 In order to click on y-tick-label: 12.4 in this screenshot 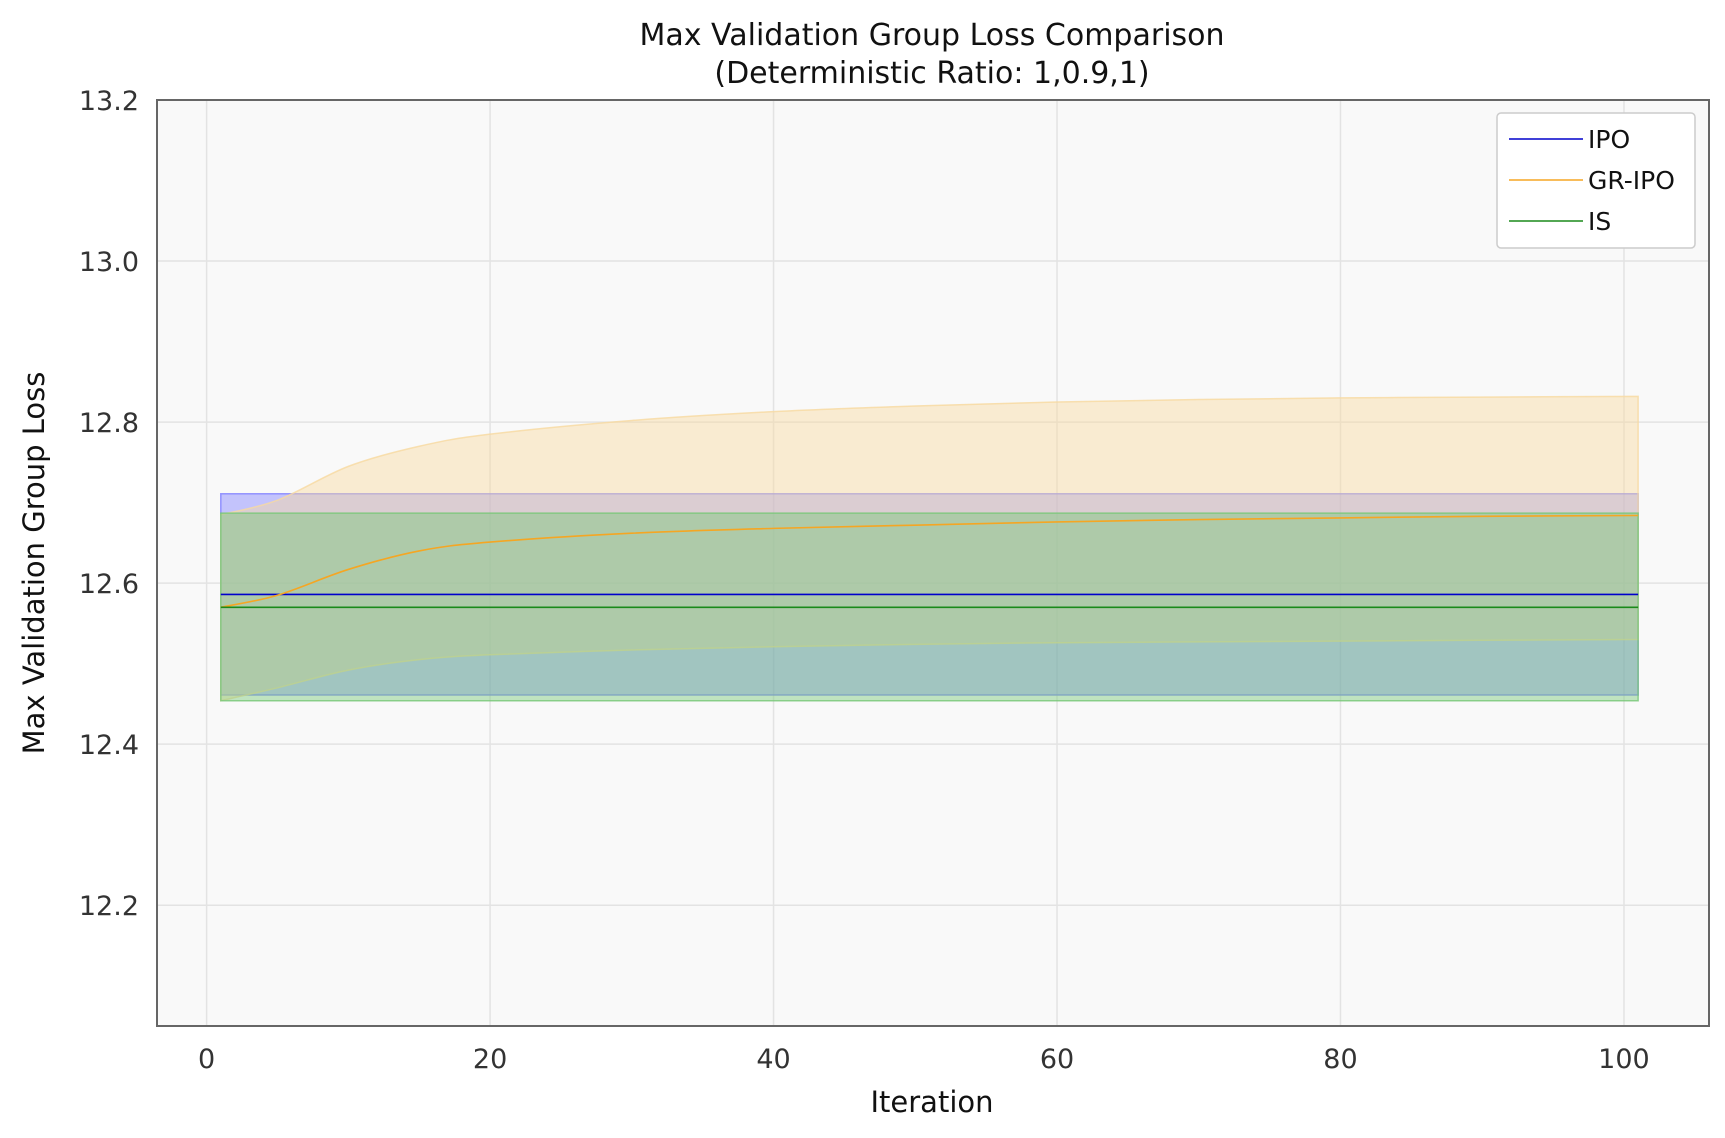, I will do `click(109, 745)`.